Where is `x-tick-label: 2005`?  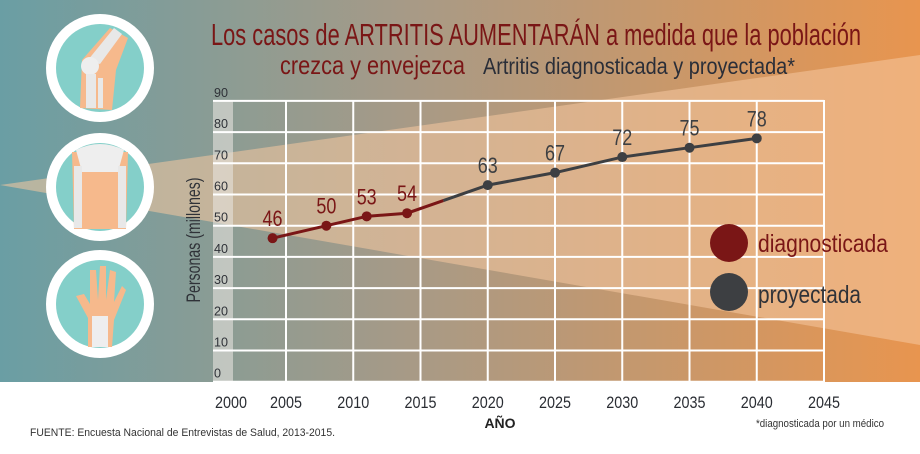
x-tick-label: 2005 is located at coordinates (286, 402).